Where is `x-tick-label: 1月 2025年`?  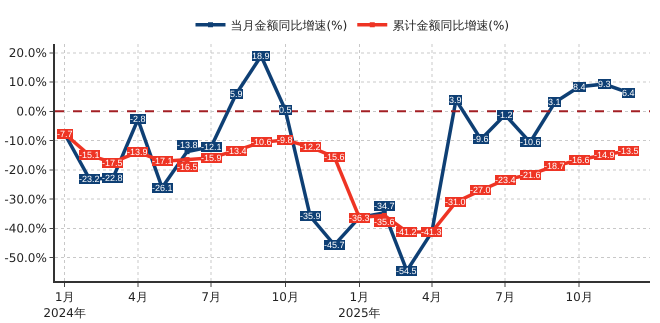 x-tick-label: 1月 2025年 is located at coordinates (359, 305).